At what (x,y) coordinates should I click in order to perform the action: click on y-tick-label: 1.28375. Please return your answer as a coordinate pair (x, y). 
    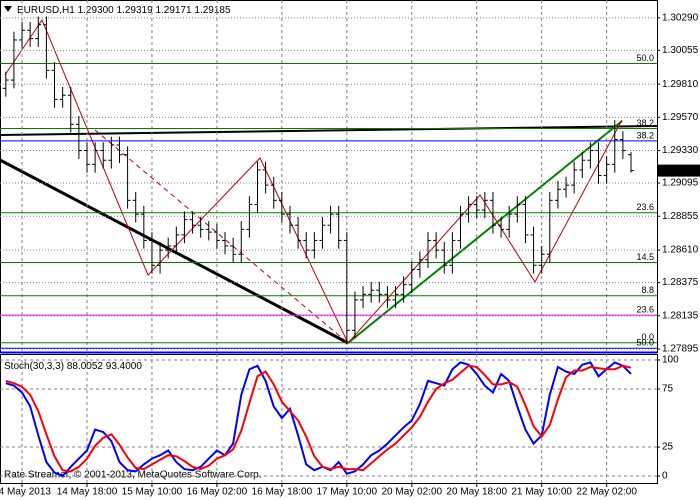
    Looking at the image, I should click on (680, 282).